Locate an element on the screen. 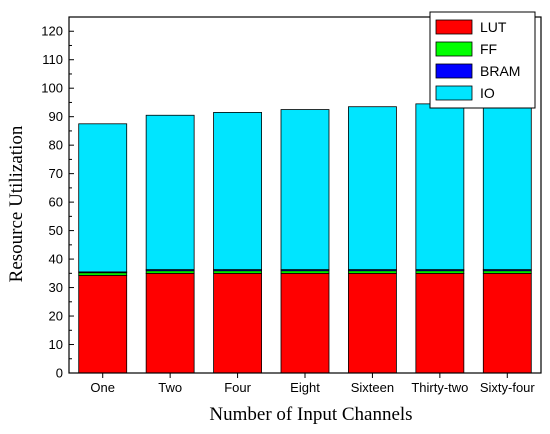 The image size is (550, 434). y-tick-label: 70 is located at coordinates (56, 173).